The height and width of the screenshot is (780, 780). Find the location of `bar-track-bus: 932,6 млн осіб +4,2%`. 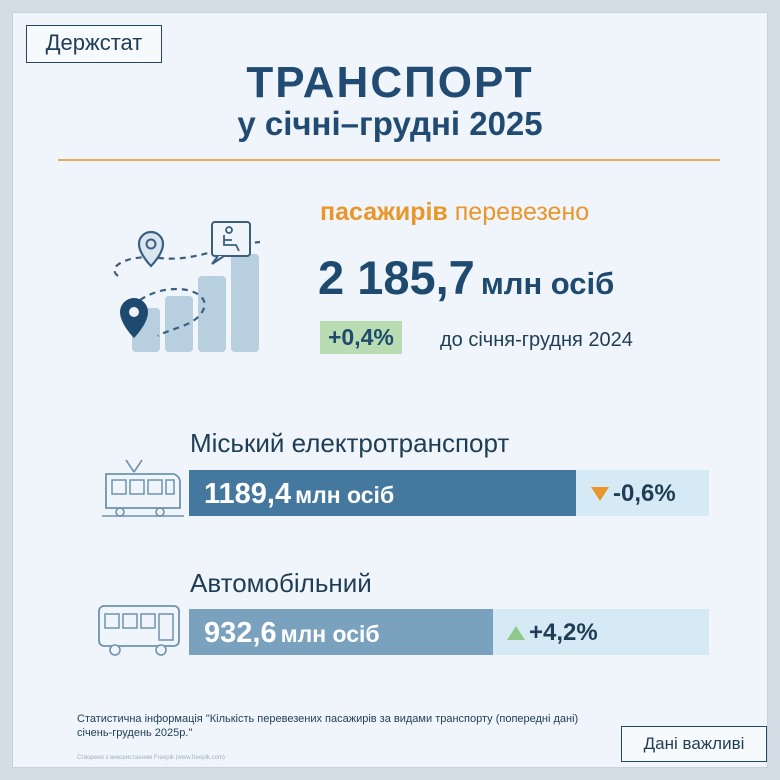

bar-track-bus: 932,6 млн осіб +4,2% is located at coordinates (449, 632).